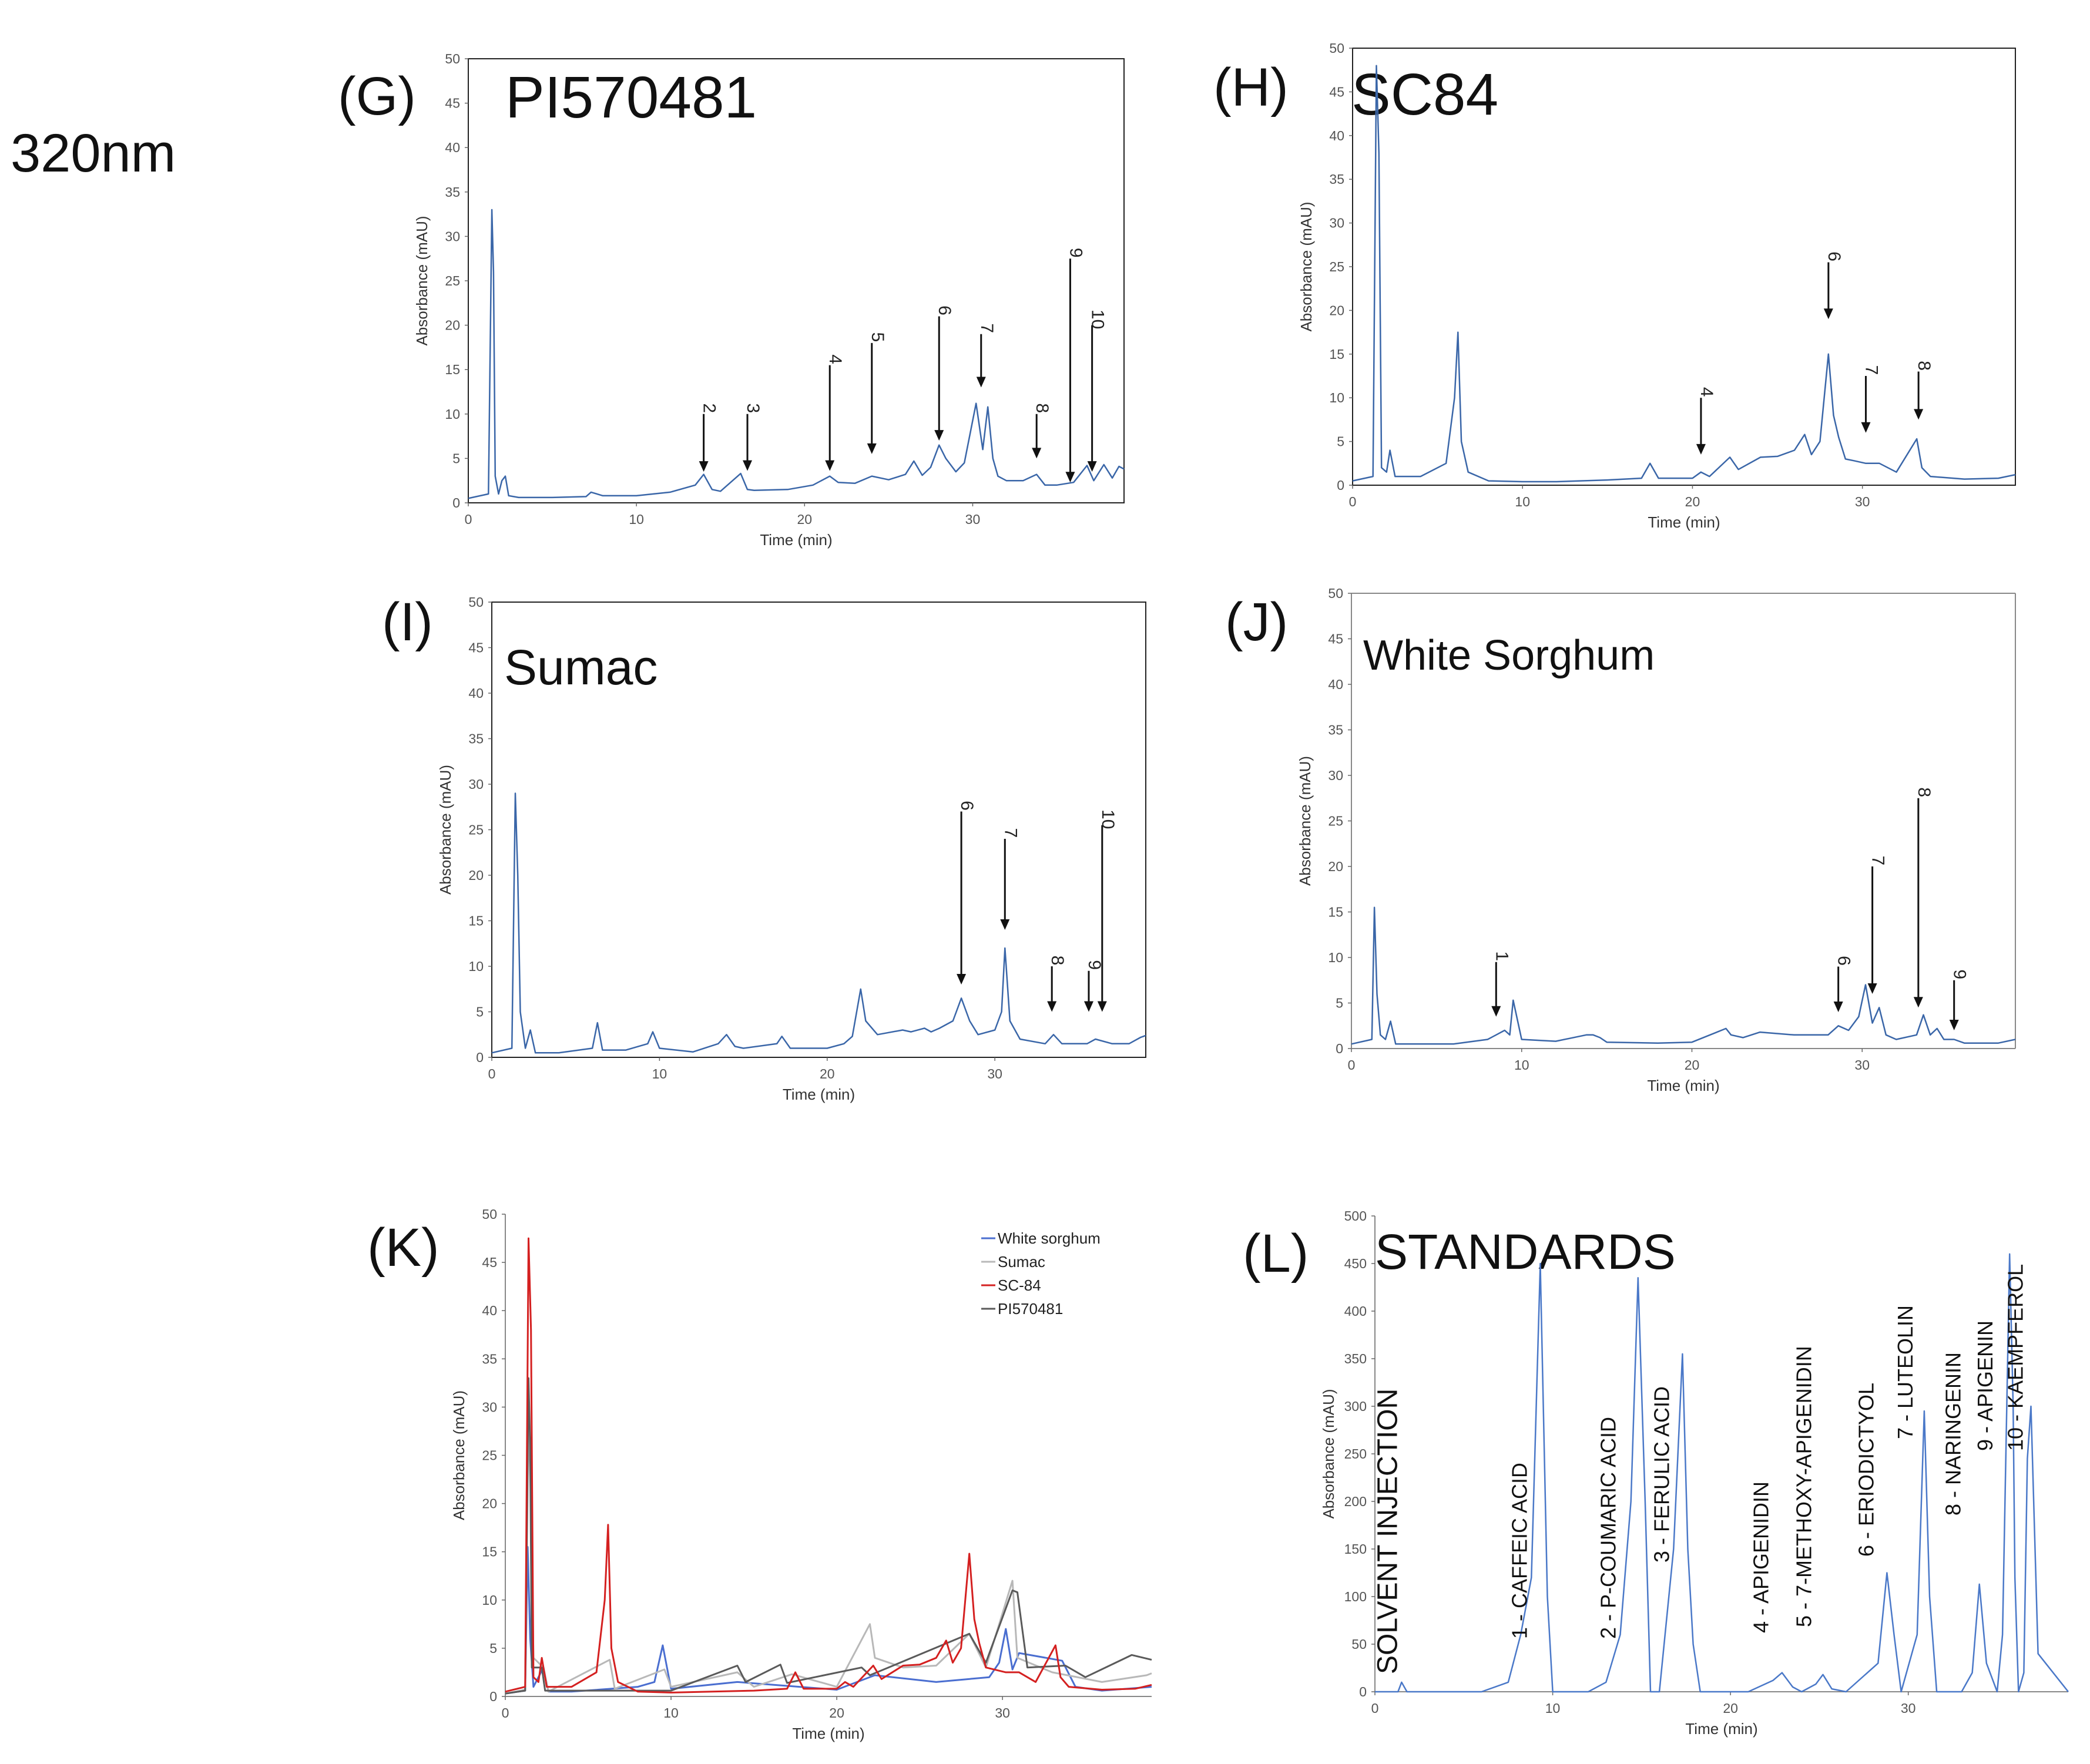 Image resolution: width=2090 pixels, height=1764 pixels. Describe the element at coordinates (835, 359) in the screenshot. I see `peak-number-label: 4` at that location.